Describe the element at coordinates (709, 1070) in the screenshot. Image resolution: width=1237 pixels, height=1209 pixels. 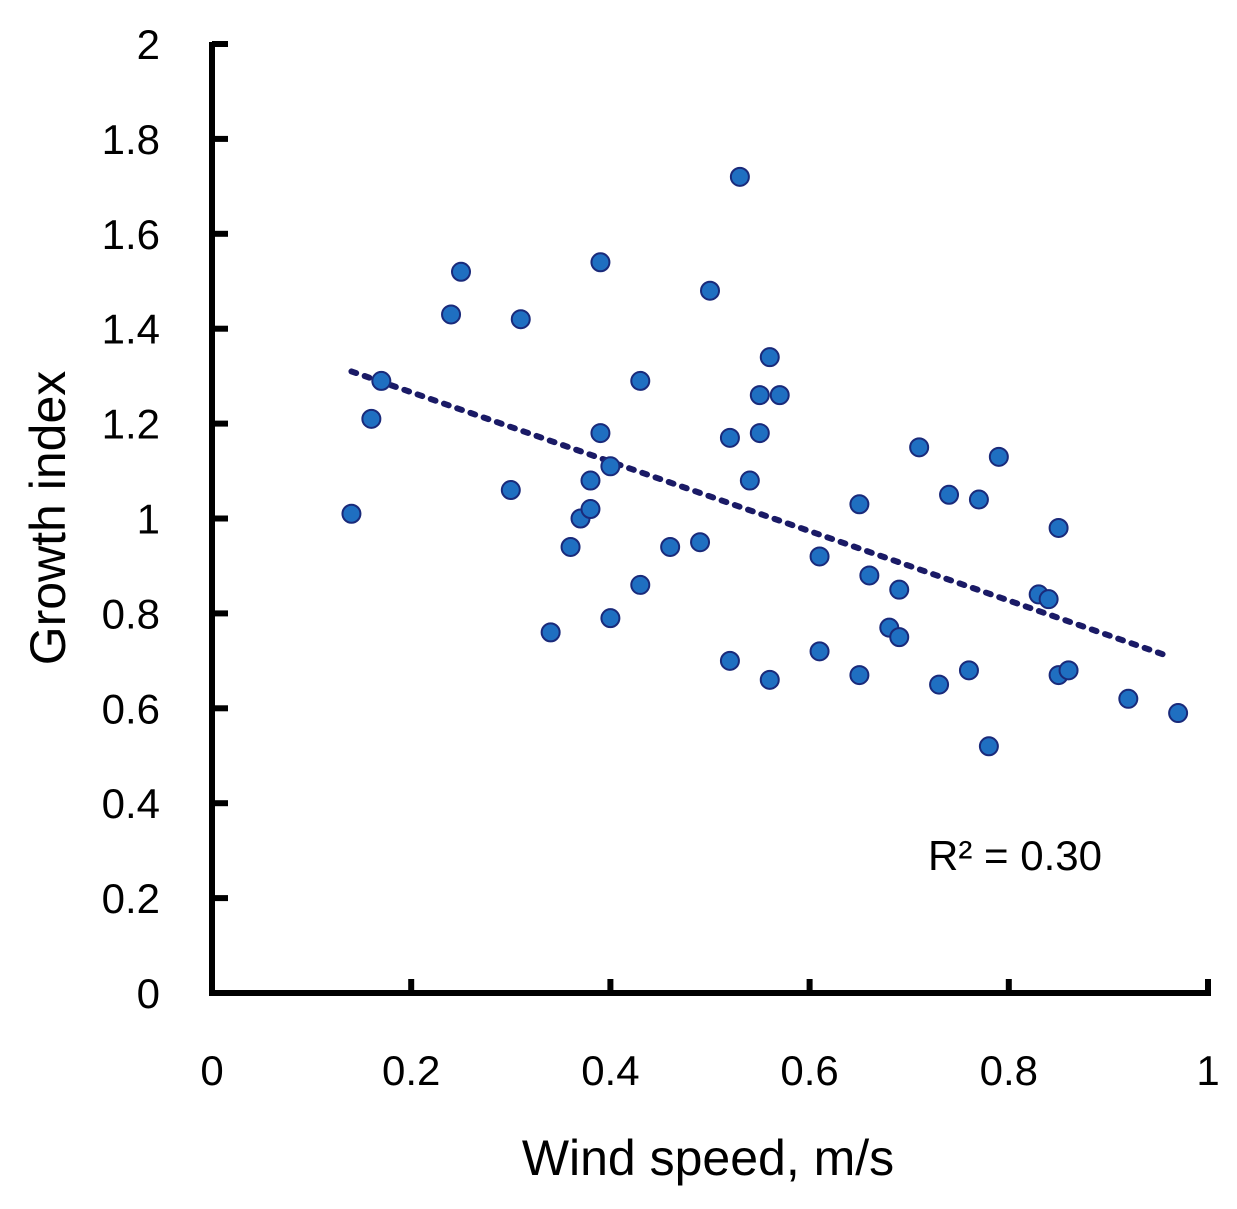
I see `x-tick-labels: 0 0.2 0.4 0.6 0.8 1` at that location.